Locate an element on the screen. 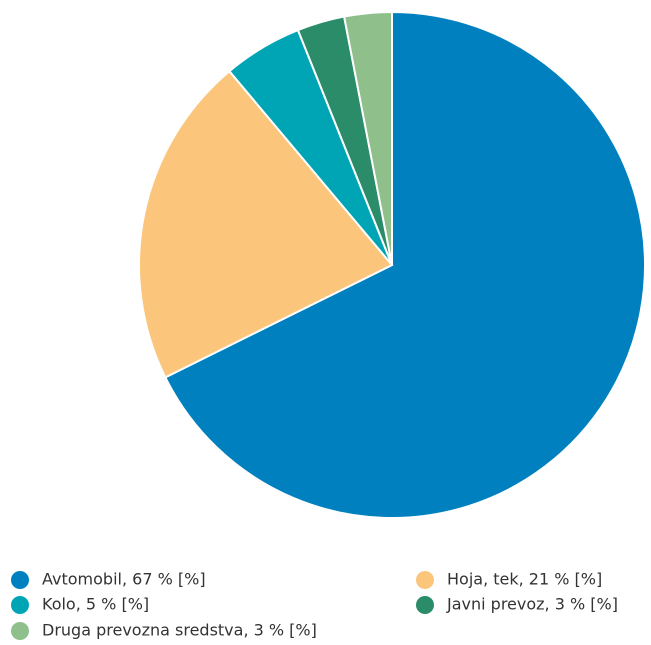 Image resolution: width=651 pixels, height=645 pixels. legend-label: Kolo, 5 % [%] is located at coordinates (95, 604).